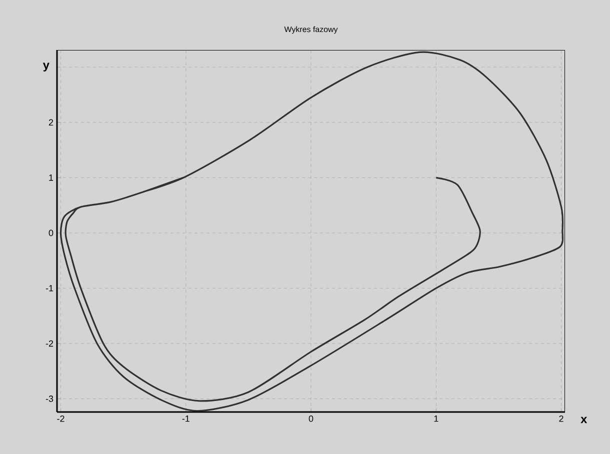 This screenshot has width=610, height=454. I want to click on x-tick-label: 2, so click(561, 419).